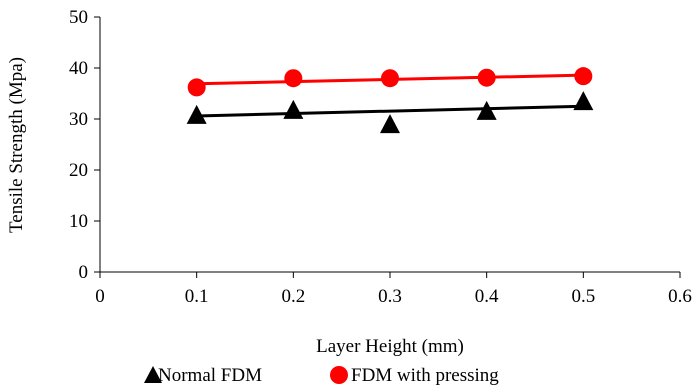  I want to click on x-tick-label: 0.4, so click(487, 296).